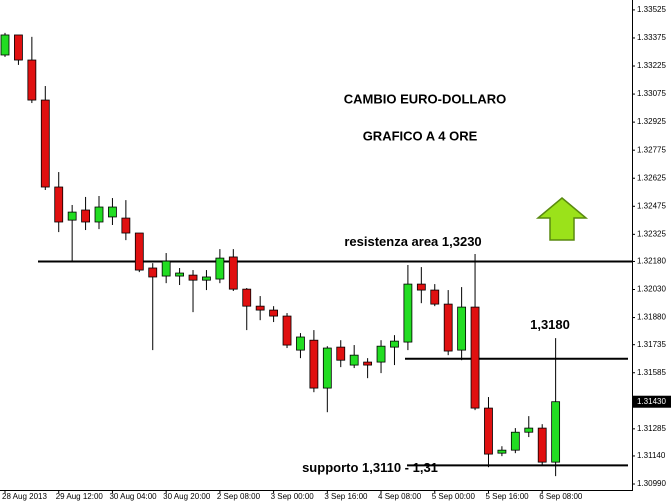  Describe the element at coordinates (133, 496) in the screenshot. I see `x-tick-label: 30 Aug 04:00` at that location.